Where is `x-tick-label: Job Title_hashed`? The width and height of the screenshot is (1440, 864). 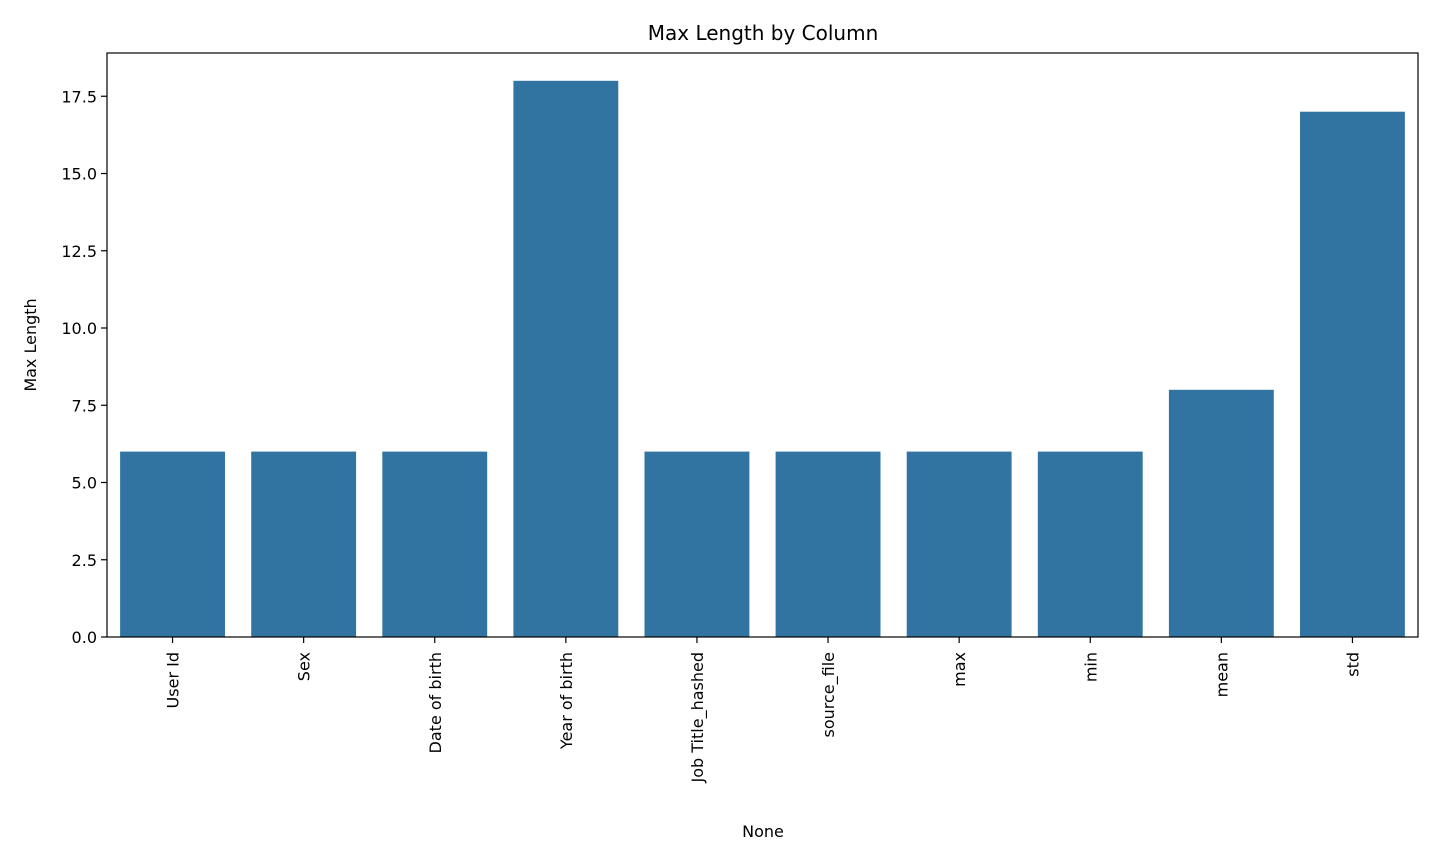
x-tick-label: Job Title_hashed is located at coordinates (698, 717).